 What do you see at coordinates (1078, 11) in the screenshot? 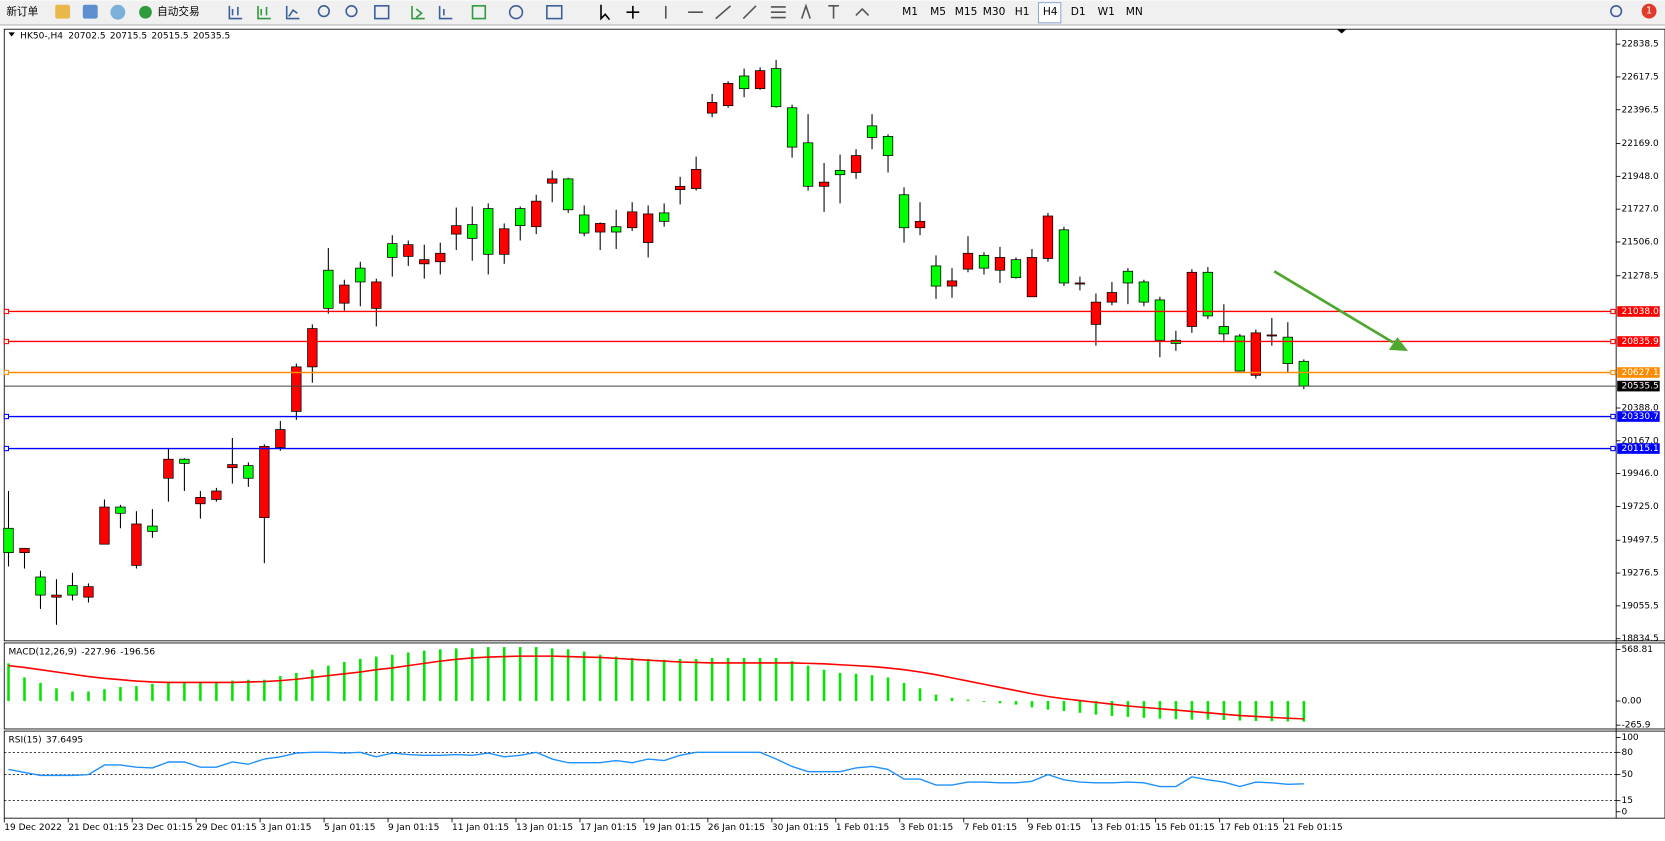
I see `timeframe-button: D1` at bounding box center [1078, 11].